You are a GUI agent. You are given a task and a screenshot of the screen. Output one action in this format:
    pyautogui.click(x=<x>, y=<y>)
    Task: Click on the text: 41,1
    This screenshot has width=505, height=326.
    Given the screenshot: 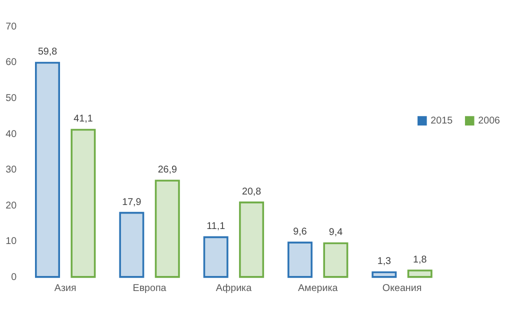 What is the action you would take?
    pyautogui.click(x=83, y=119)
    